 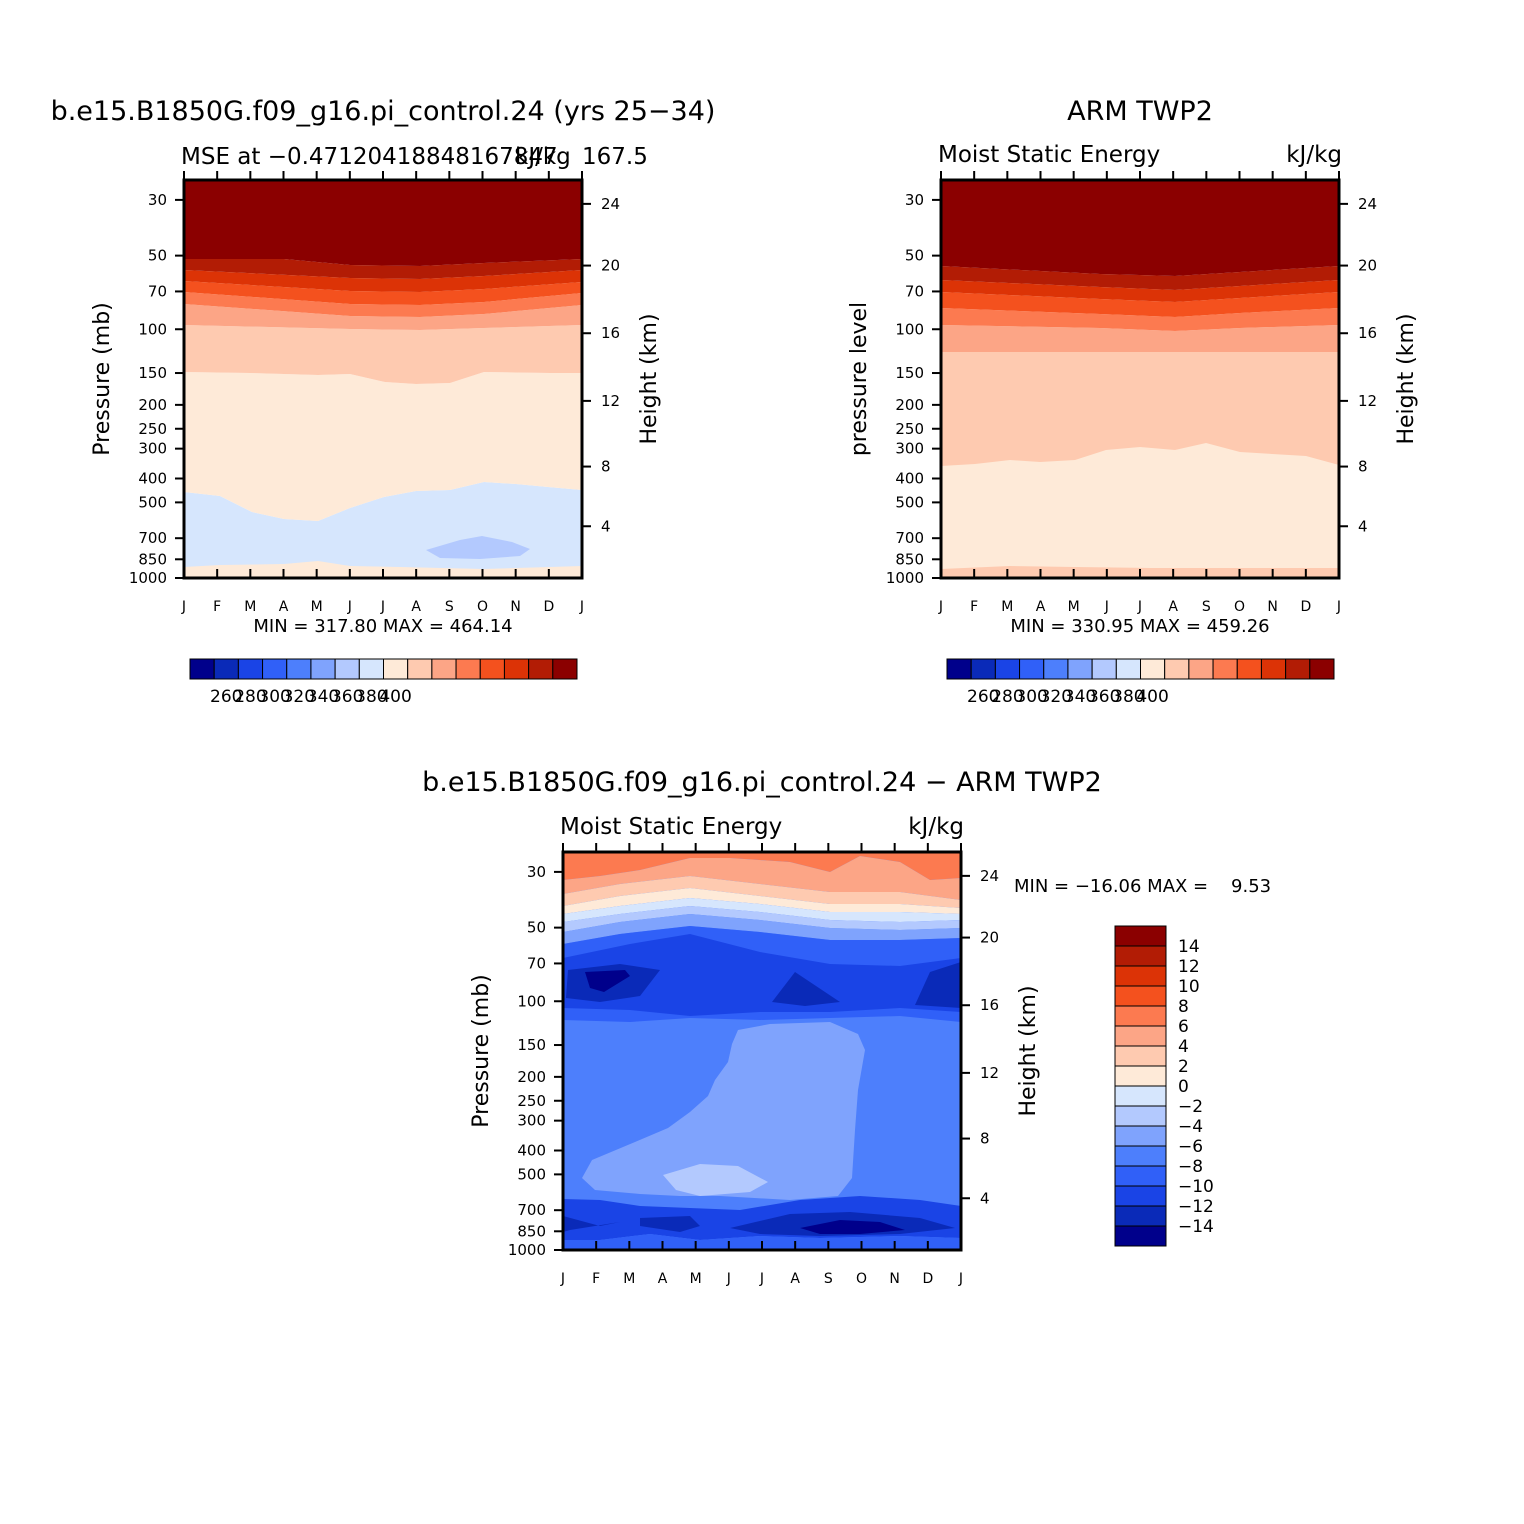 I want to click on panel-model-plot, so click(x=383, y=379).